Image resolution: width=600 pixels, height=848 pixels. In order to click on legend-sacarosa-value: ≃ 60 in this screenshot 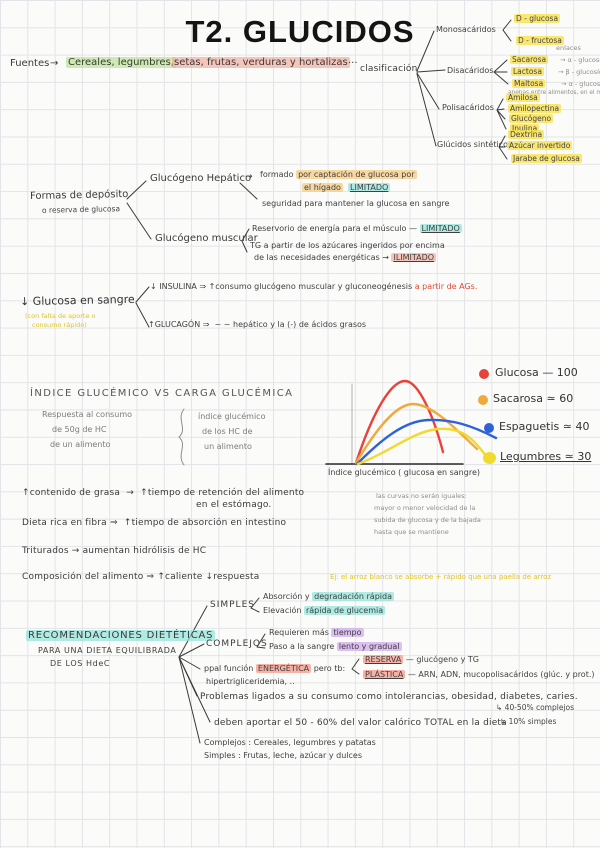, I will do `click(560, 398)`.